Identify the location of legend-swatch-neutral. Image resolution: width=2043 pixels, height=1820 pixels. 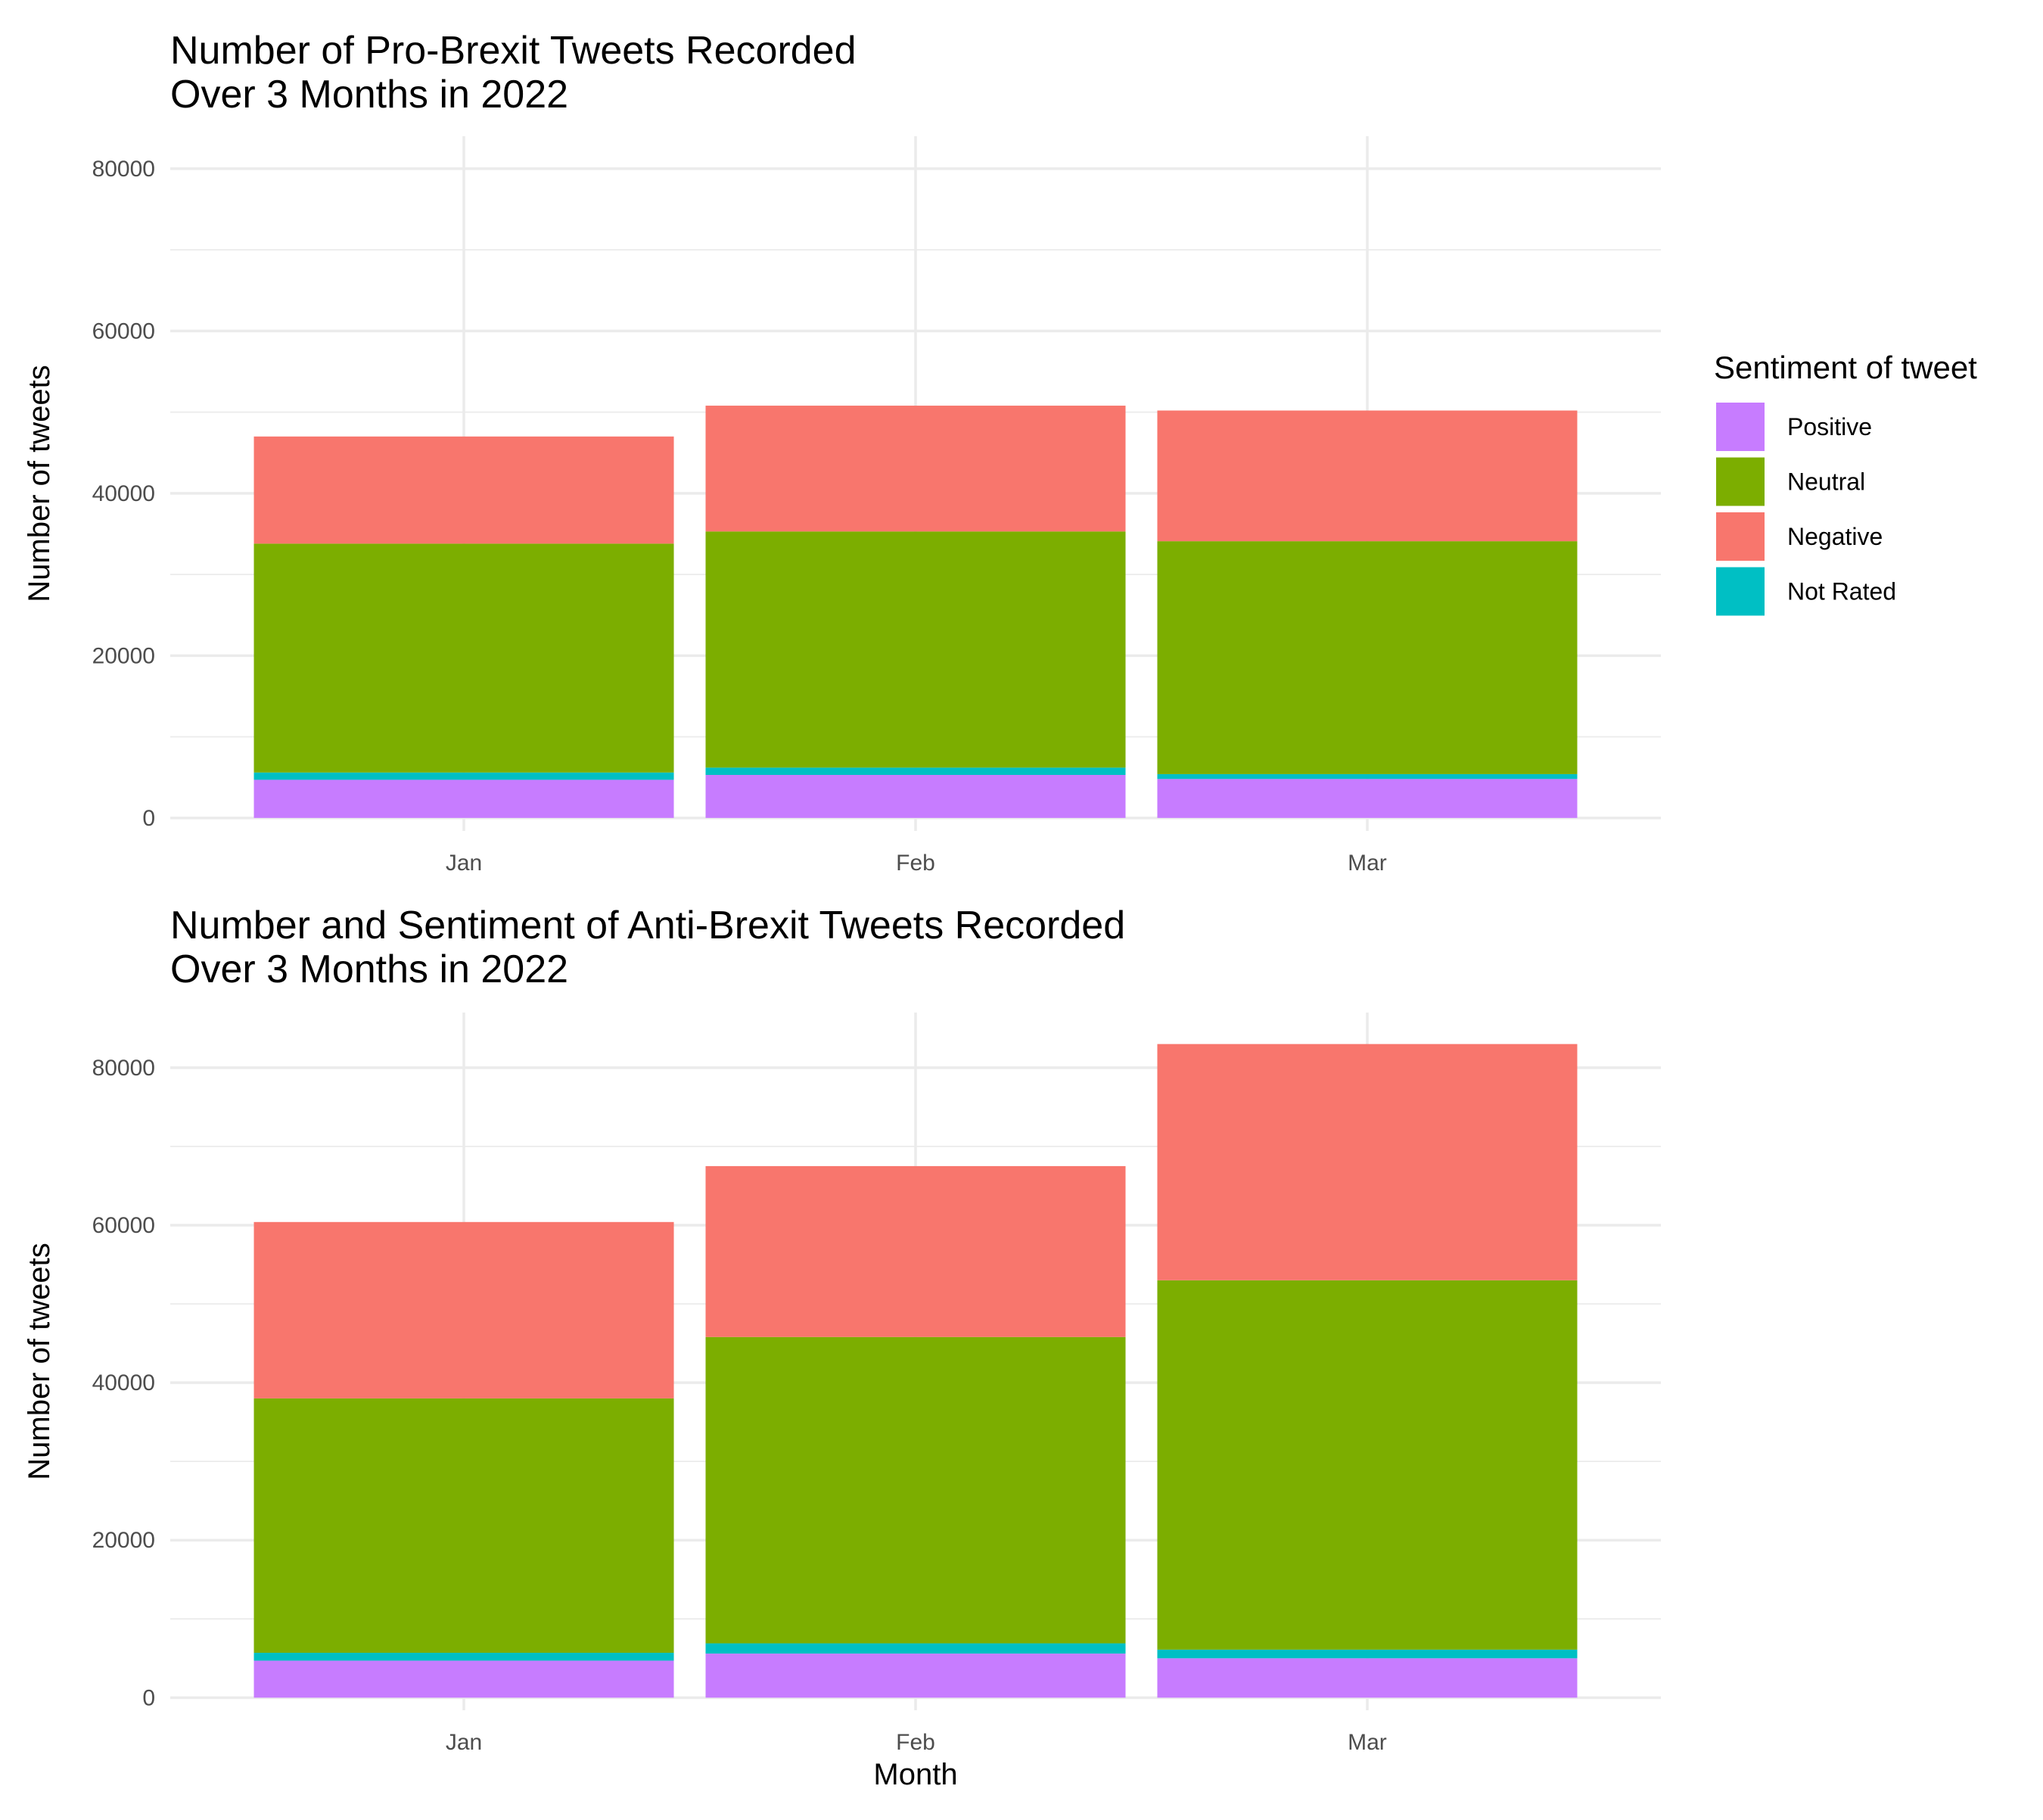
(1741, 481).